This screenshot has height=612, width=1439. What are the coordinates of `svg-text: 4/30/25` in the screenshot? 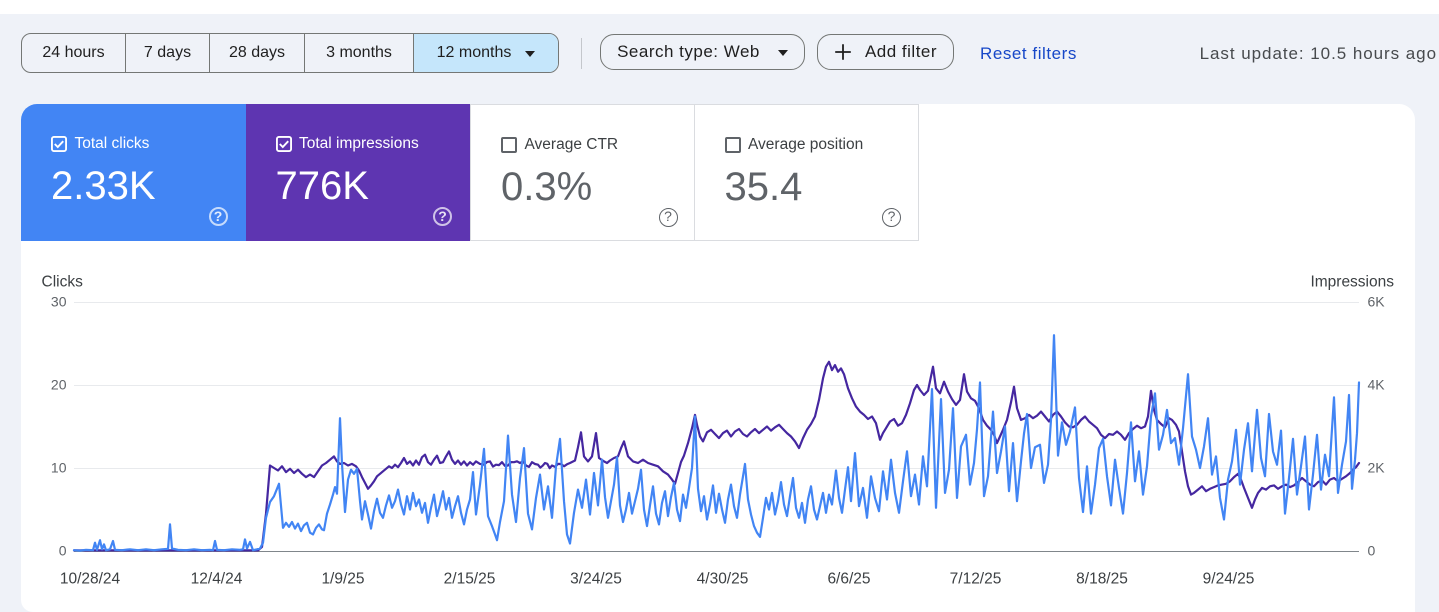 It's located at (723, 579).